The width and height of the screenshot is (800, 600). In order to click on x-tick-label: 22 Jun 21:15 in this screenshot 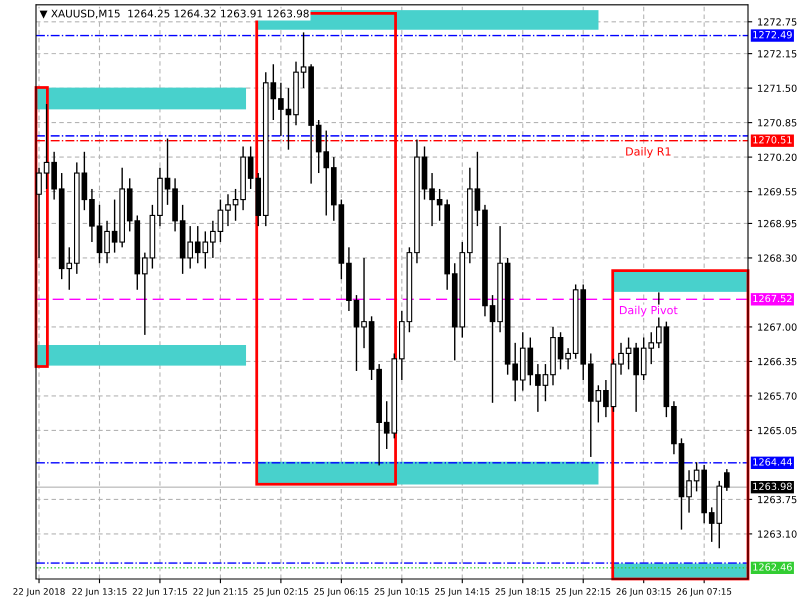, I will do `click(220, 592)`.